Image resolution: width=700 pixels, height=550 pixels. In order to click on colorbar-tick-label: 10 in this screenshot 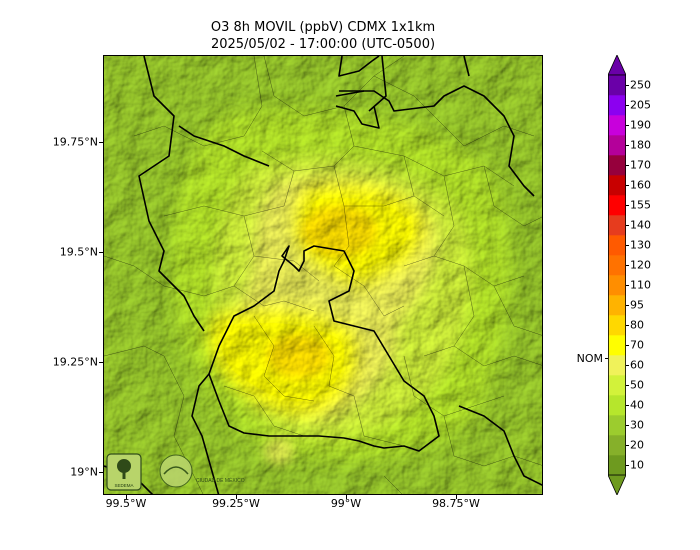, I will do `click(637, 465)`.